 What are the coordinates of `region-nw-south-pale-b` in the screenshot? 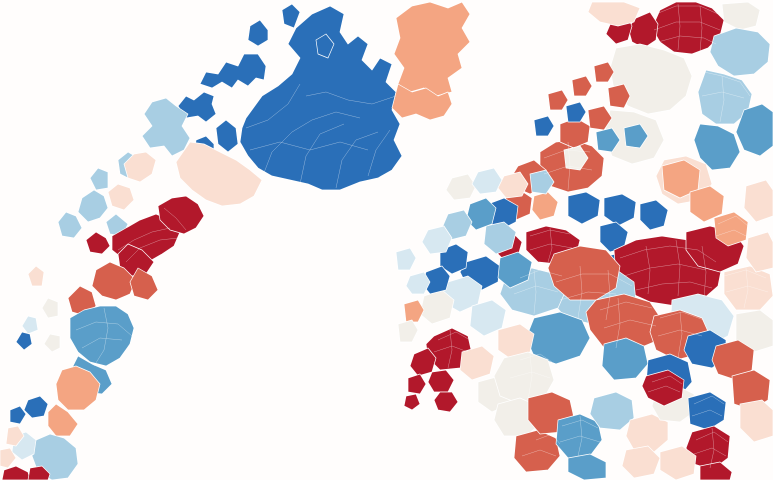 It's located at (461, 187).